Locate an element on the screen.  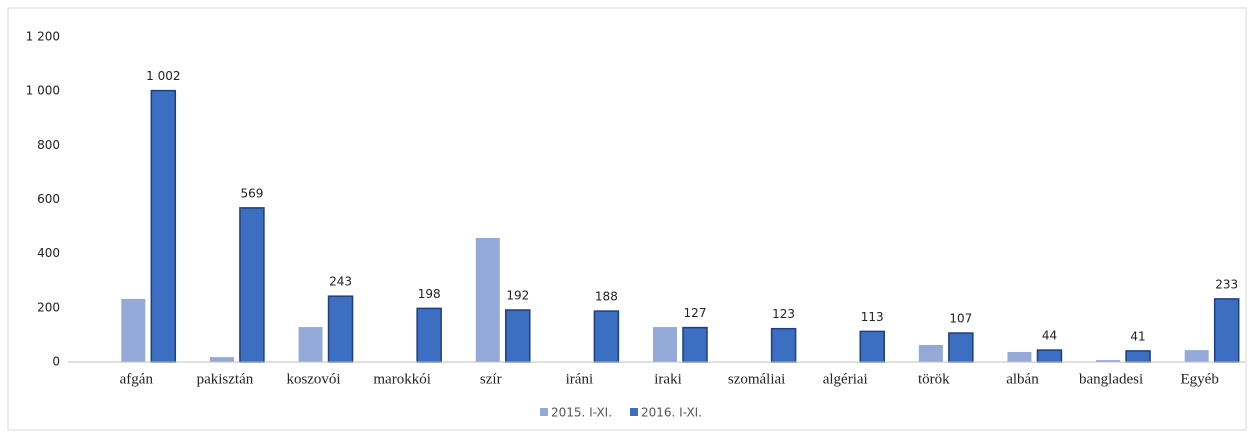
value-label: 44 is located at coordinates (1049, 336).